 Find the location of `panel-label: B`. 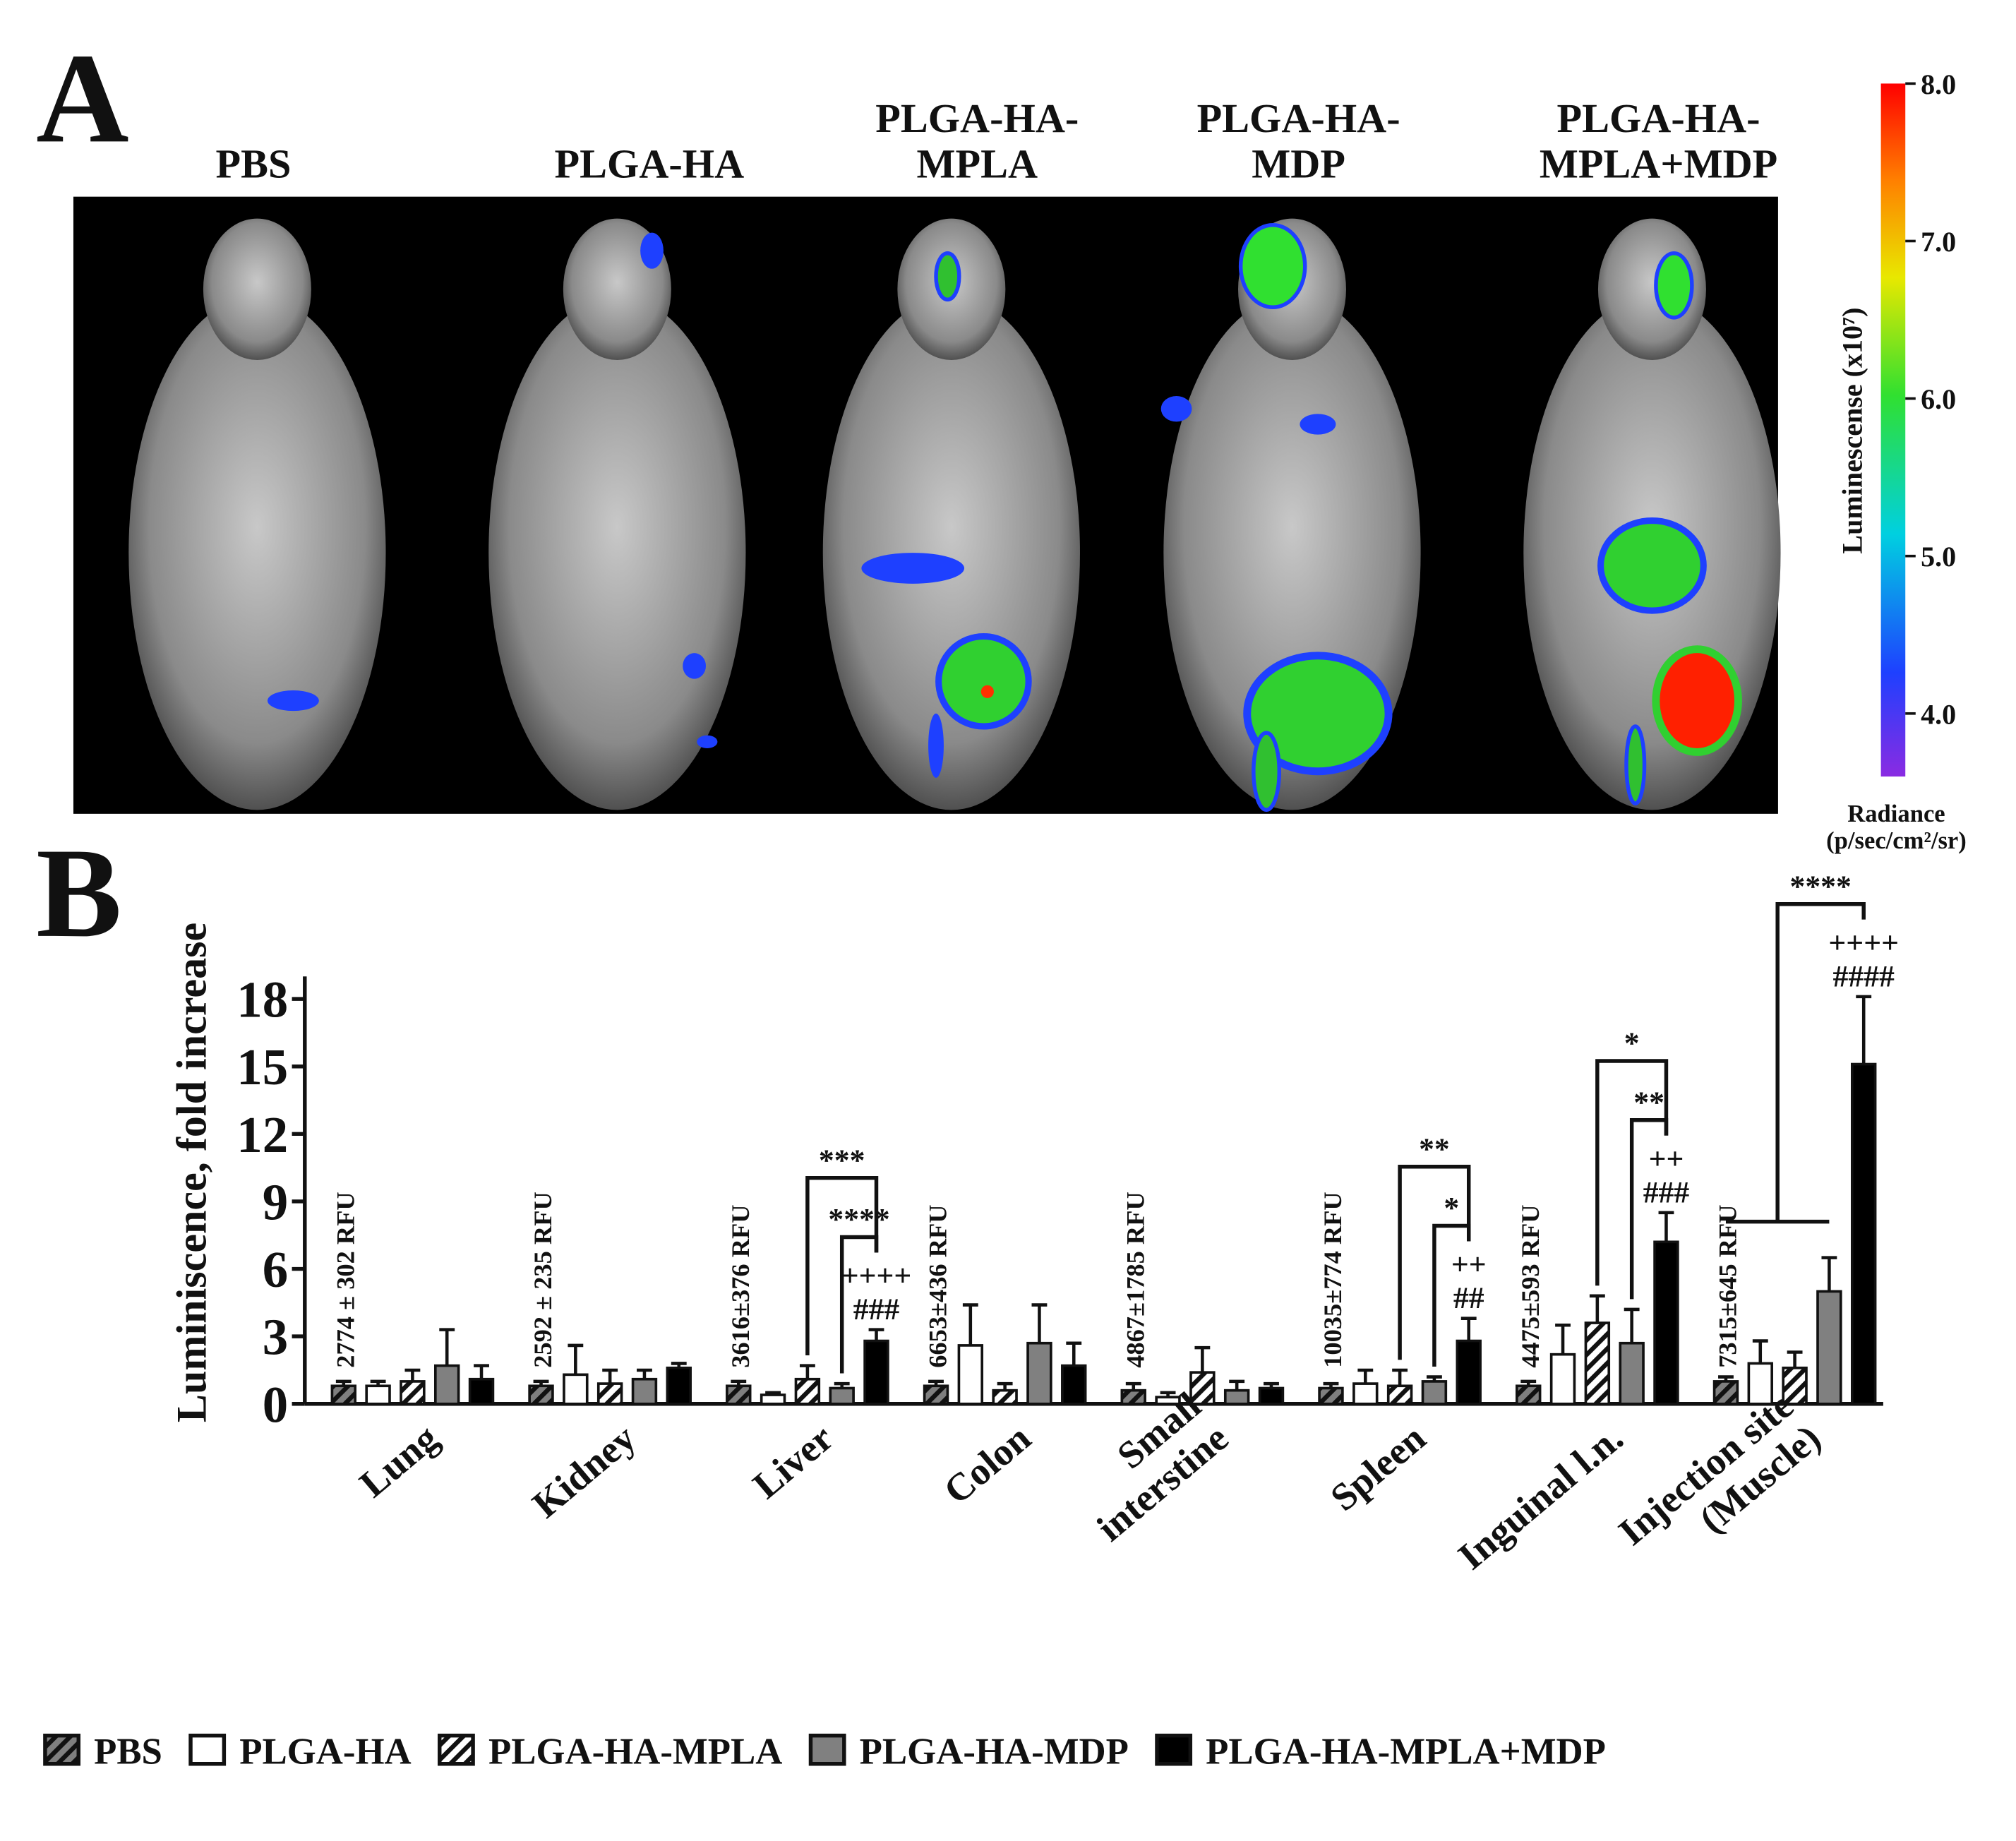

panel-label: B is located at coordinates (79, 893).